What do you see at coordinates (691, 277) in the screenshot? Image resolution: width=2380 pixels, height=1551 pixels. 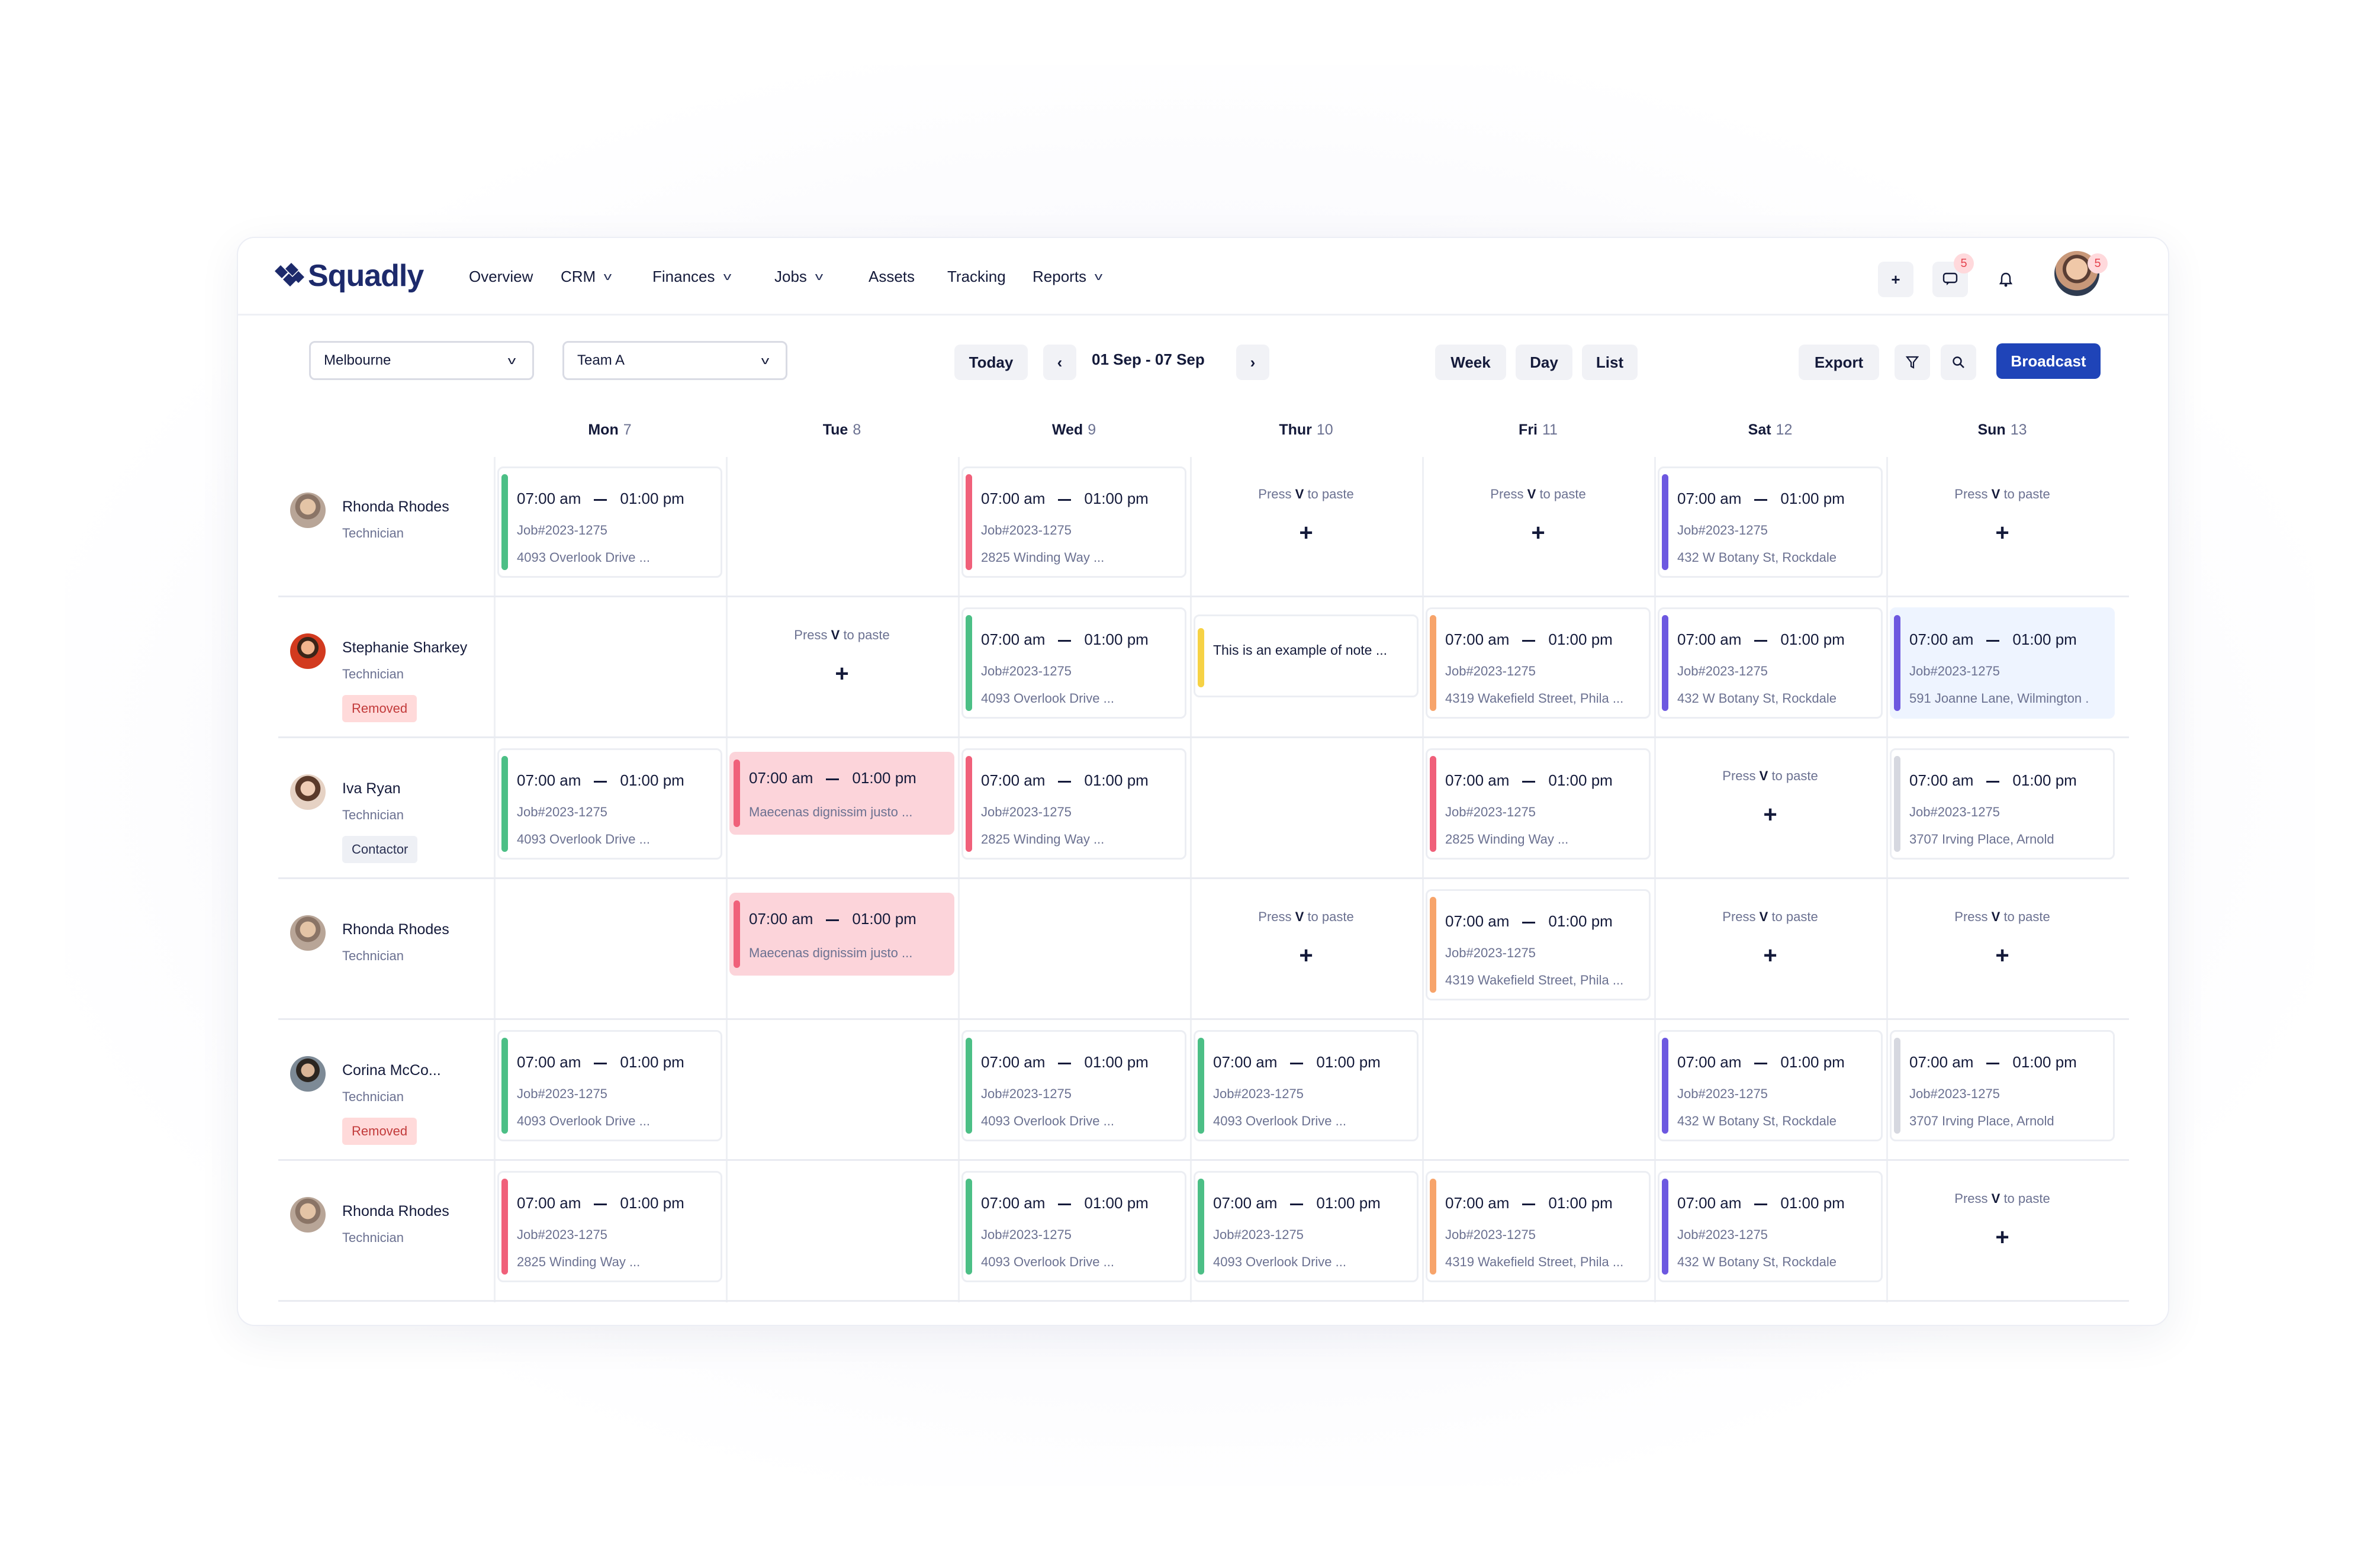 I see `nav-finances: Finances v` at bounding box center [691, 277].